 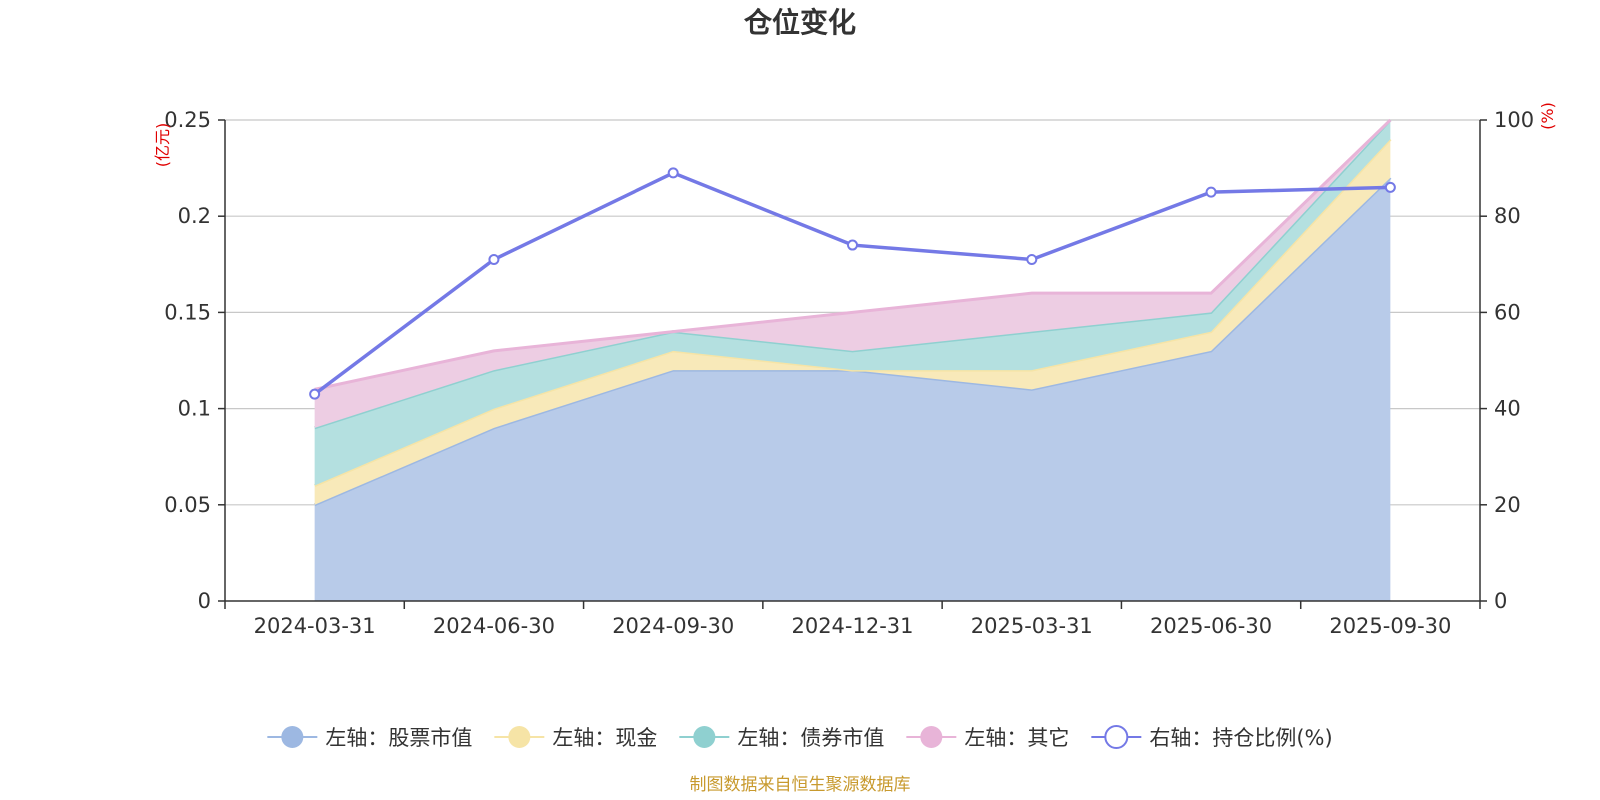 What do you see at coordinates (1500, 601) in the screenshot?
I see `right-tick-label: 0` at bounding box center [1500, 601].